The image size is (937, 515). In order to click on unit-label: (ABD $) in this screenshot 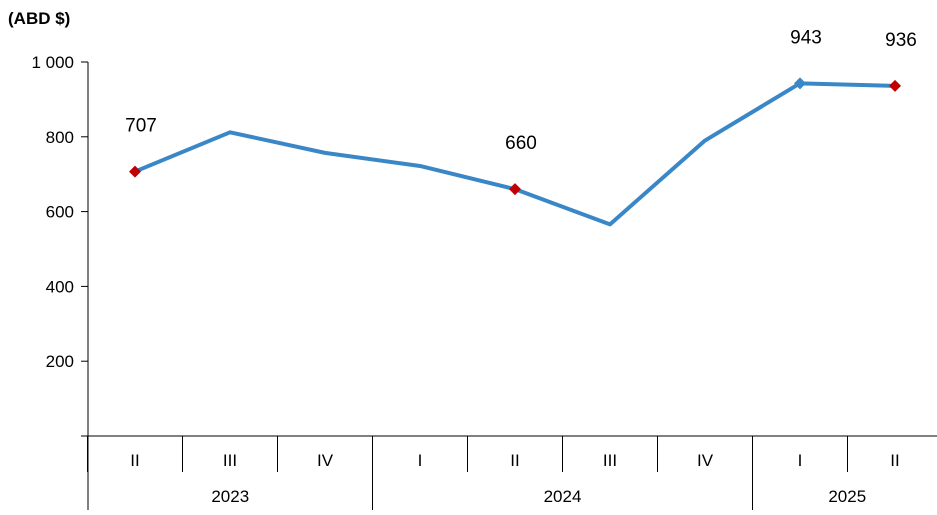, I will do `click(39, 18)`.